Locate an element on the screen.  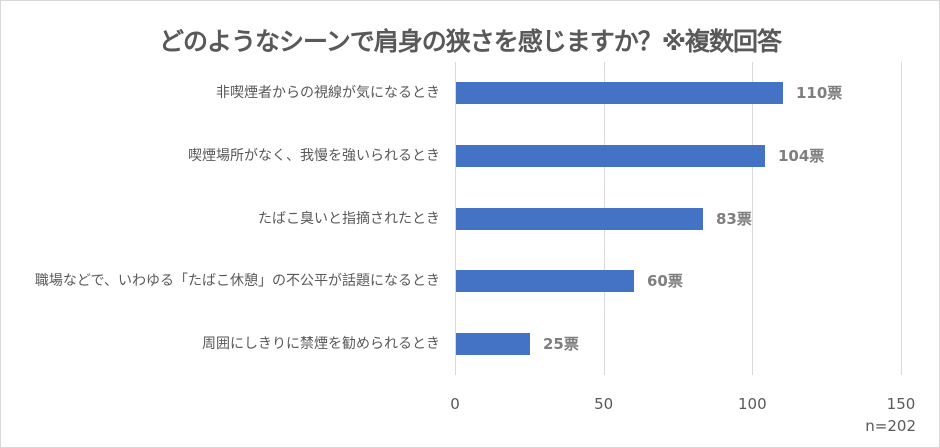
bar-value-label: 110票 is located at coordinates (819, 93).